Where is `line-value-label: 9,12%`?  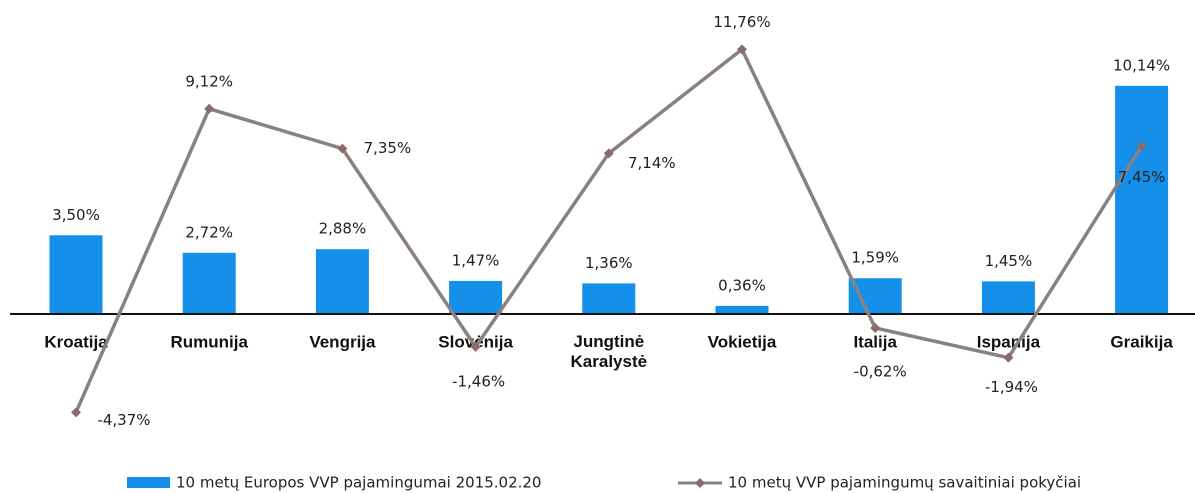
line-value-label: 9,12% is located at coordinates (209, 81).